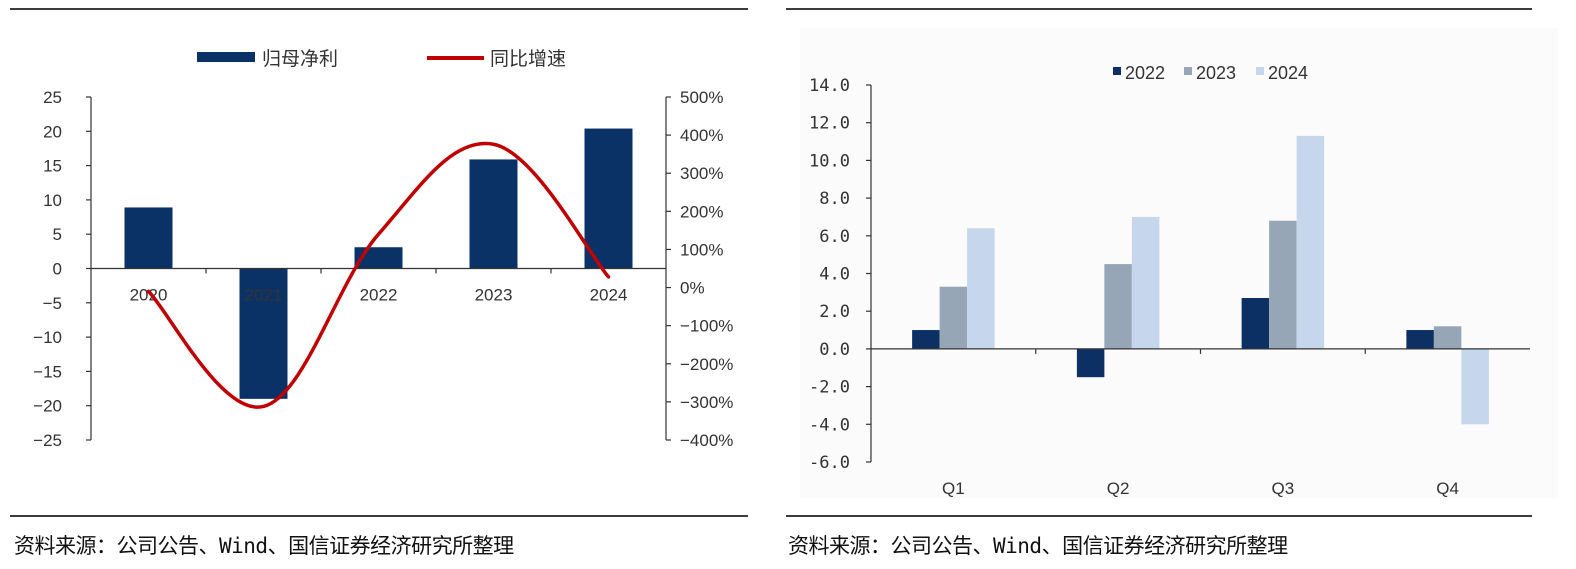  I want to click on legend-label: 归母净利, so click(300, 59).